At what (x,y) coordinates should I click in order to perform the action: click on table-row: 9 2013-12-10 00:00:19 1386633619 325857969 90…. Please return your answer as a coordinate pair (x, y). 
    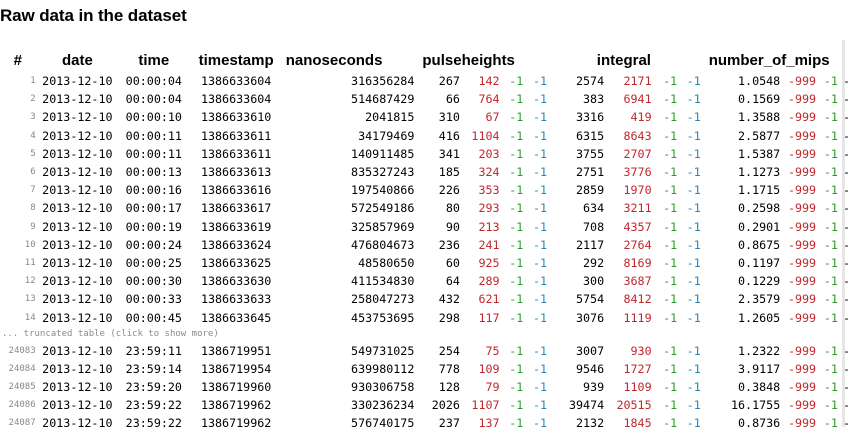
    Looking at the image, I should click on (425, 227).